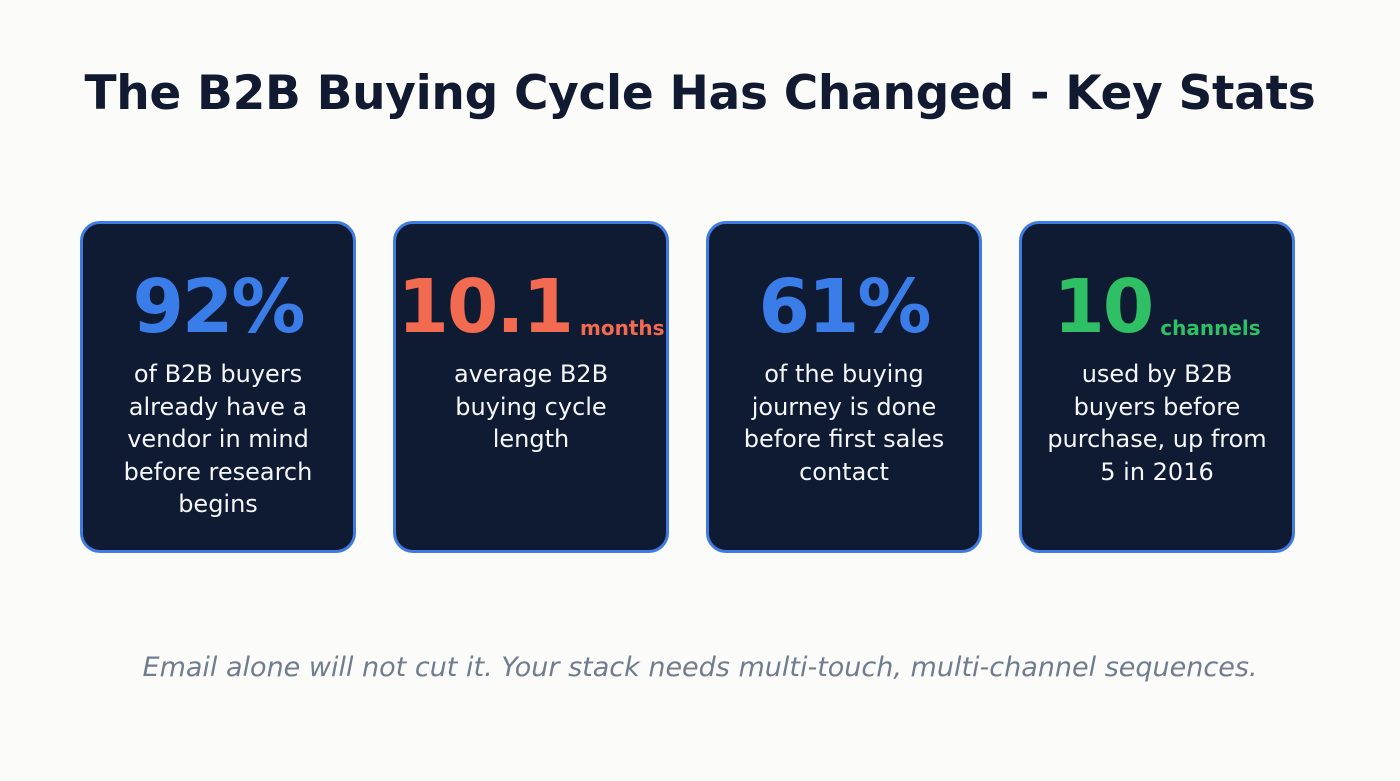 Image resolution: width=1400 pixels, height=781 pixels. What do you see at coordinates (844, 307) in the screenshot?
I see `stat-value: 61%` at bounding box center [844, 307].